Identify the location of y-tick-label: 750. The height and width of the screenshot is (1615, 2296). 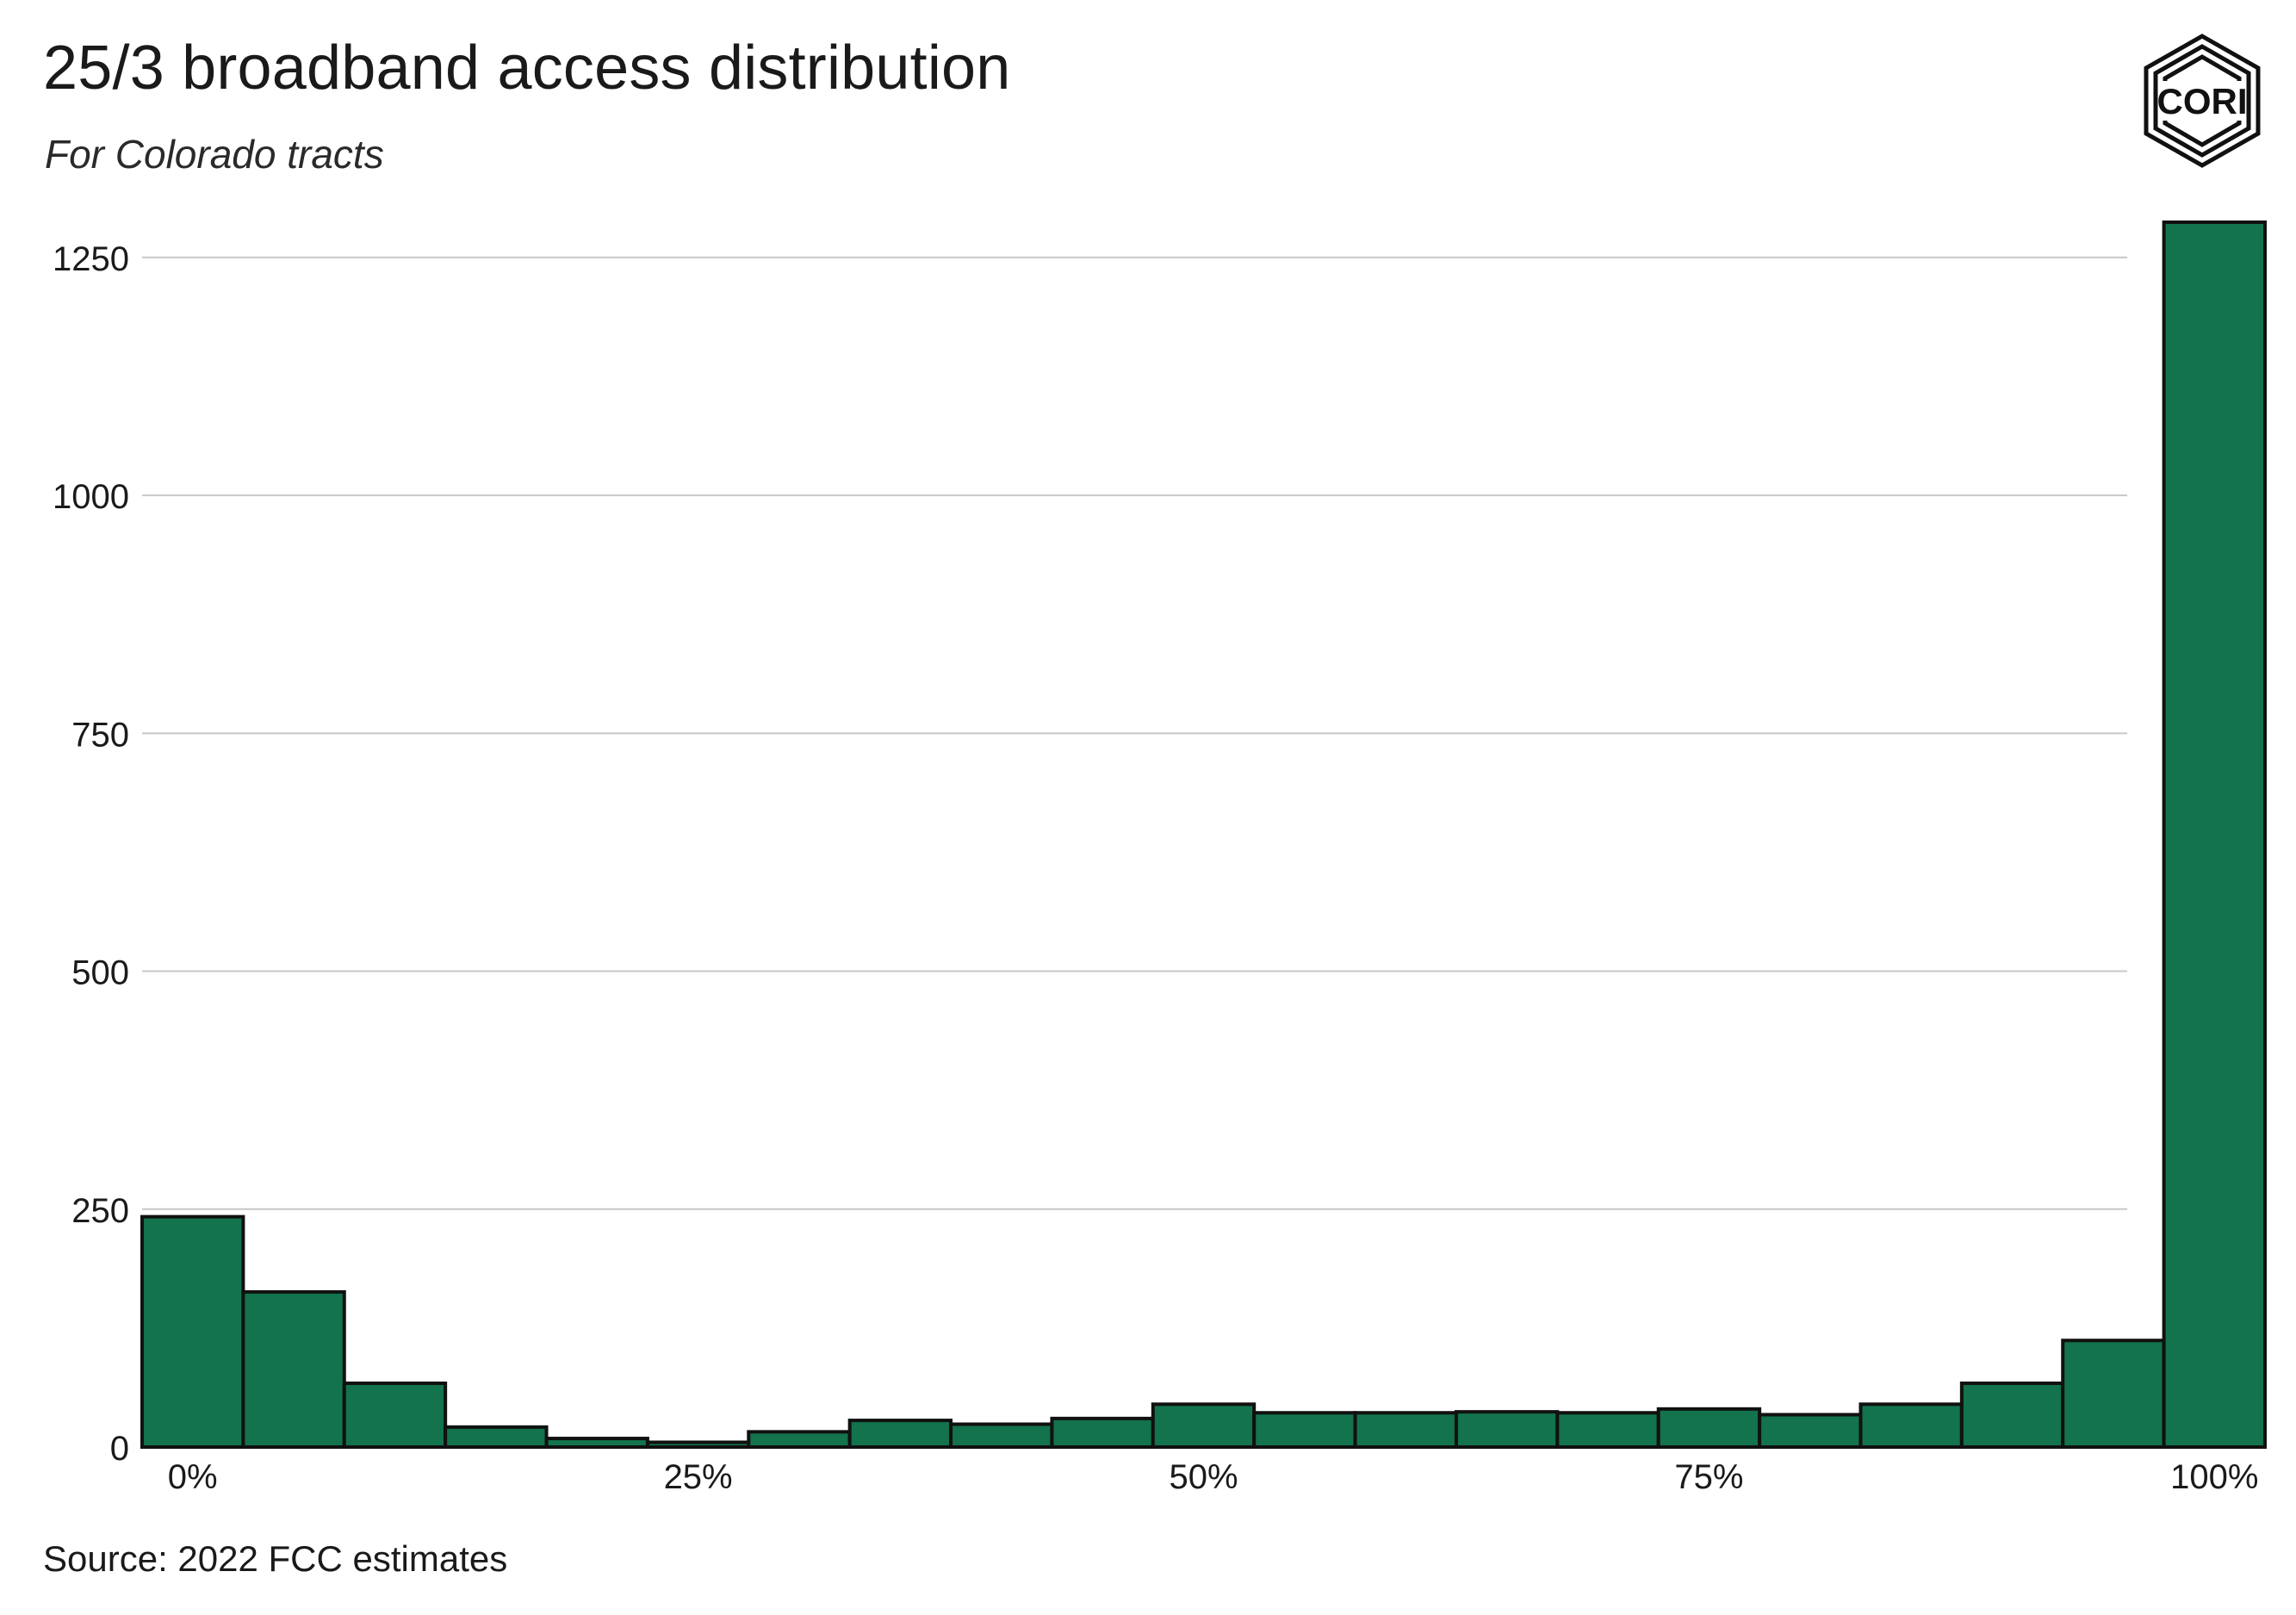
(100, 735).